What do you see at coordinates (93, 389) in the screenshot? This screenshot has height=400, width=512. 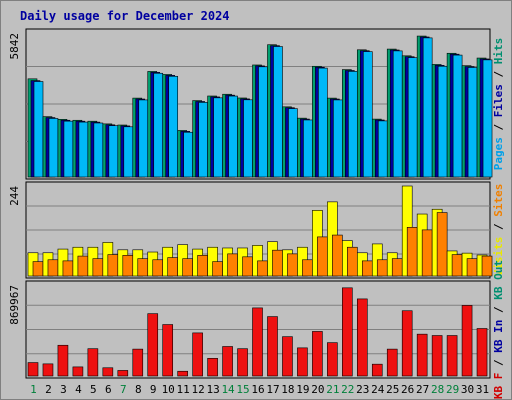 I see `x-tick-label-5: 5` at bounding box center [93, 389].